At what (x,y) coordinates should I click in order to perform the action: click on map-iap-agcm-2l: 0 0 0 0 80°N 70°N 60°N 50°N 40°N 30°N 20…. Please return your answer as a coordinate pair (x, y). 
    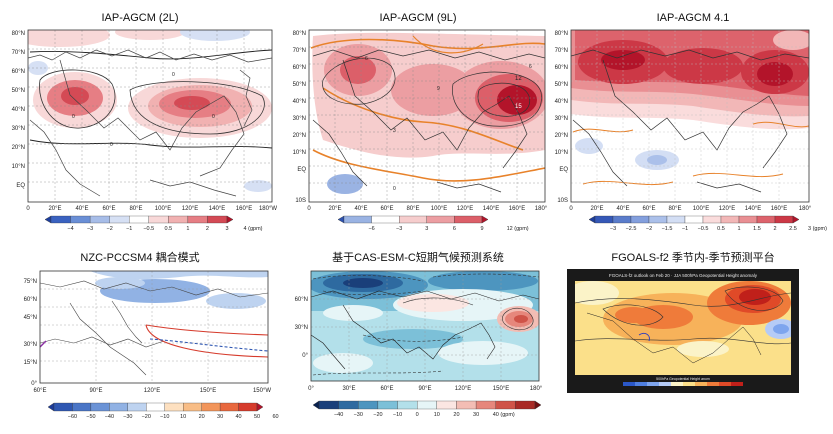
    Looking at the image, I should click on (144, 130).